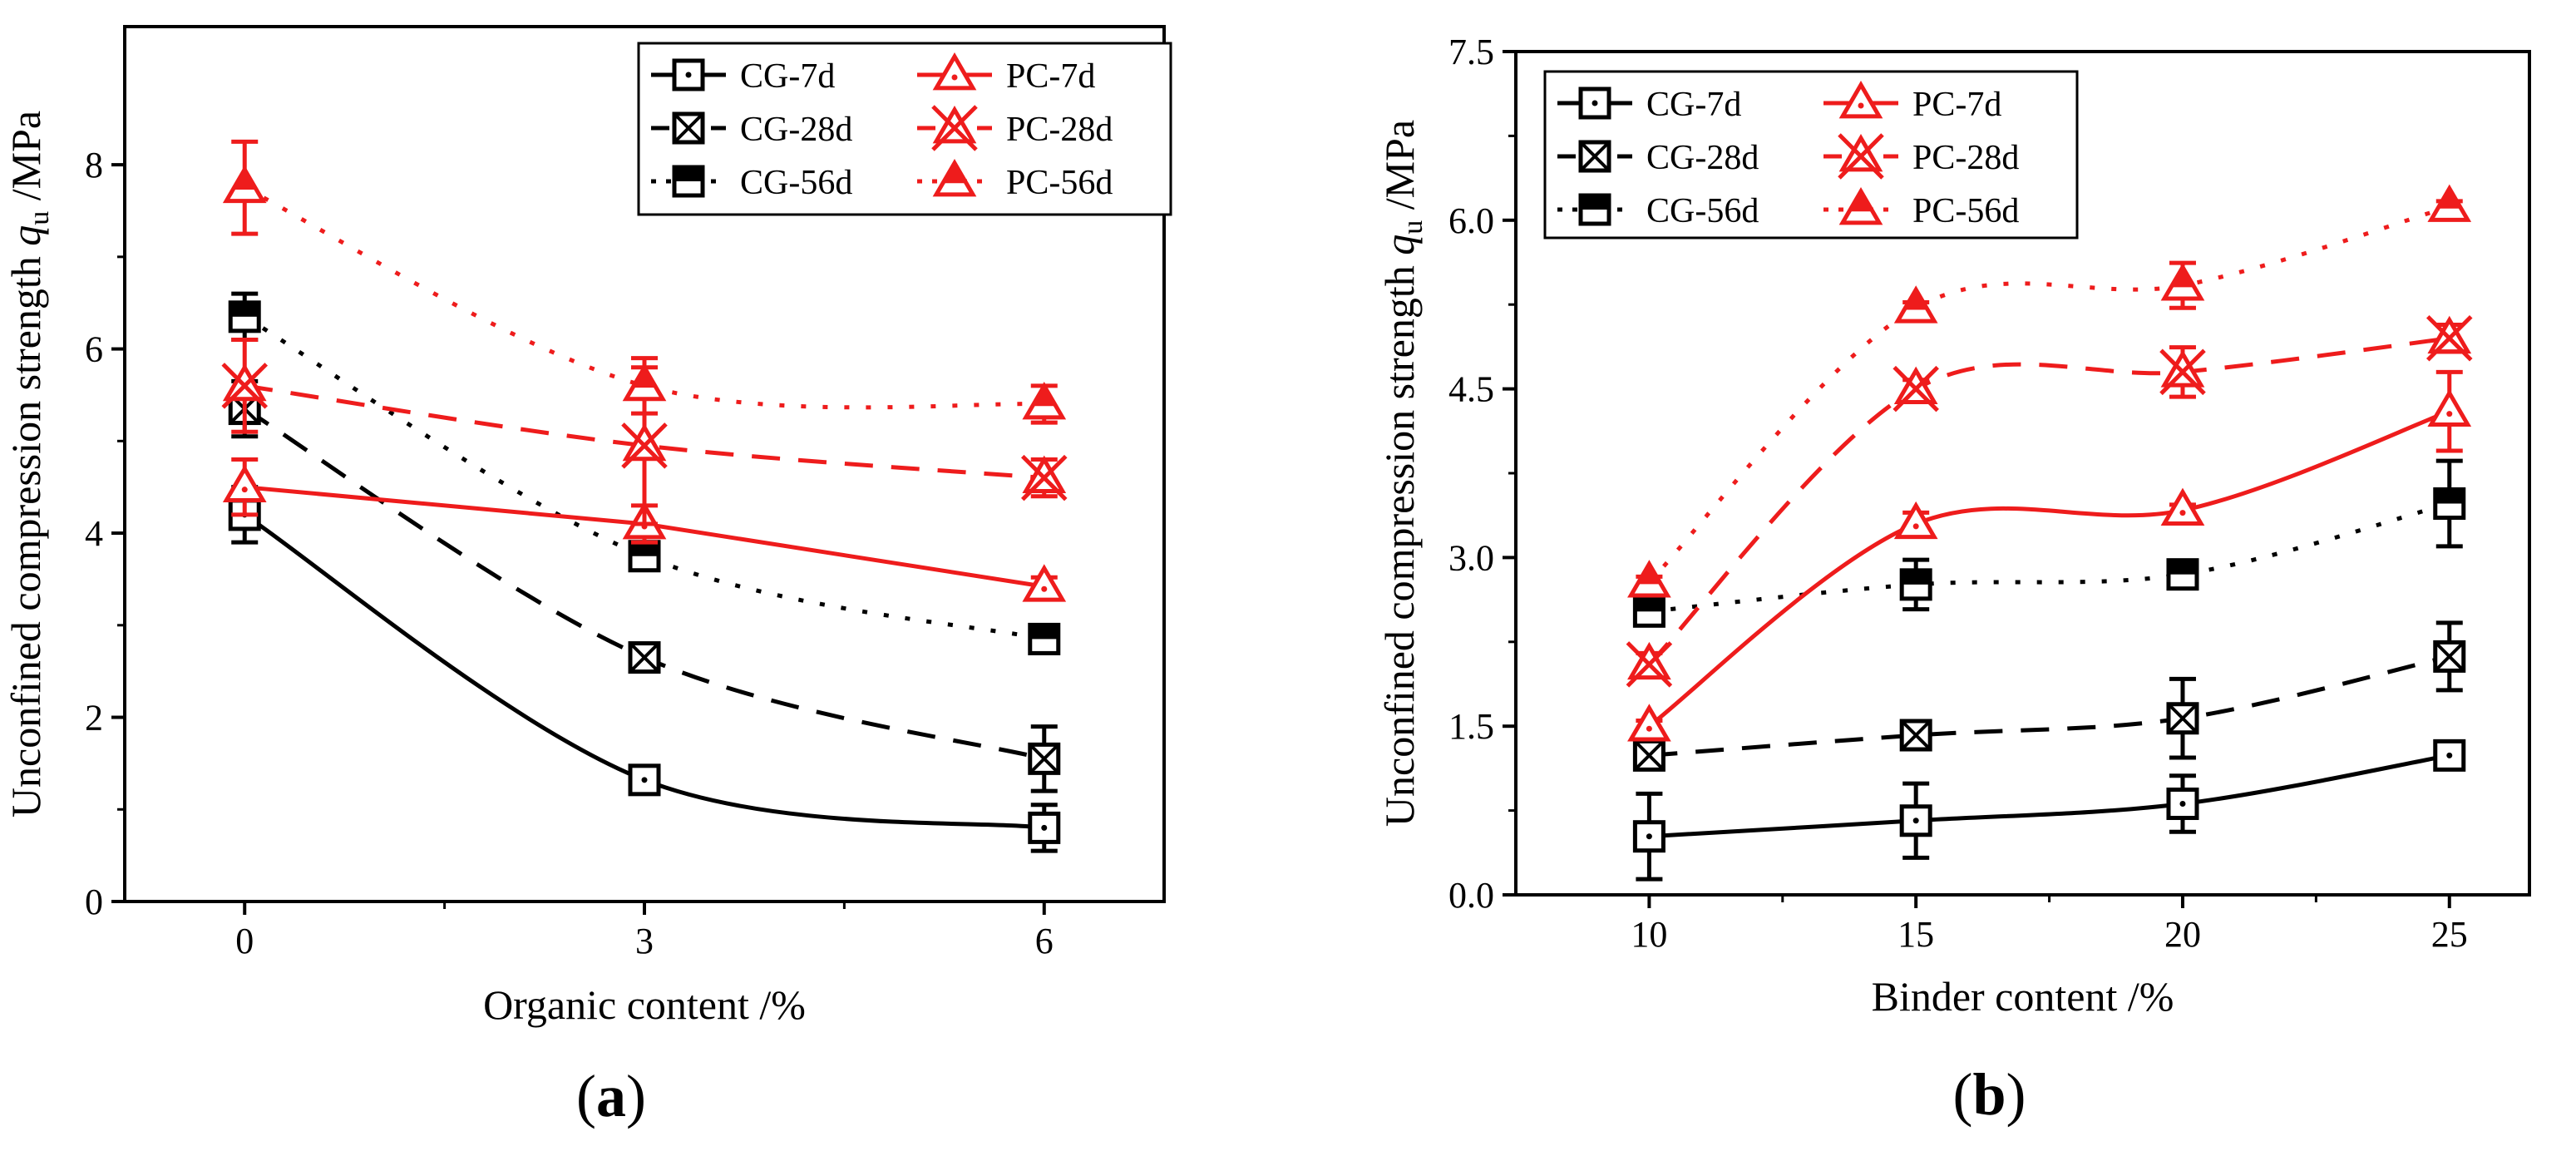 The image size is (2576, 1151). What do you see at coordinates (905, 129) in the screenshot?
I see `legend: CG-7d CG-28d CG-56d PC-7d PC-28d PC-56d` at bounding box center [905, 129].